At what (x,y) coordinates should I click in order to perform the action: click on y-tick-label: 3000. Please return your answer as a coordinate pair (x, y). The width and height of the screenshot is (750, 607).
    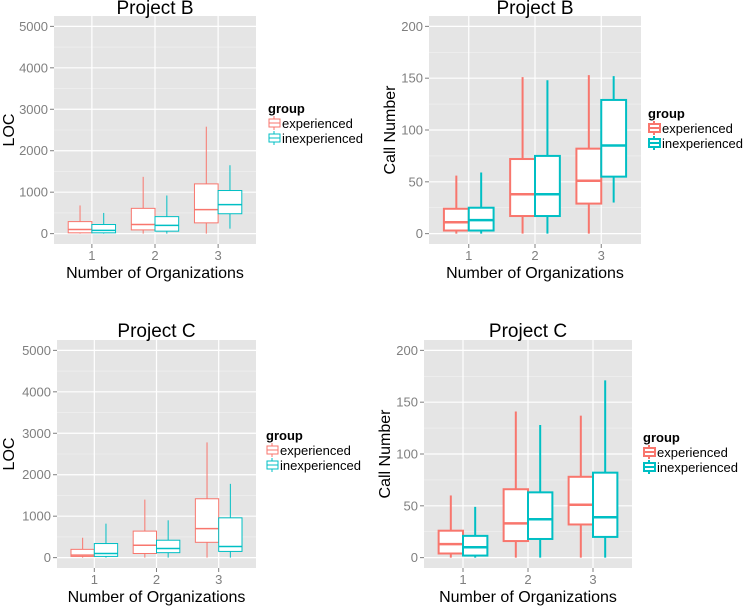
    Looking at the image, I should click on (36, 433).